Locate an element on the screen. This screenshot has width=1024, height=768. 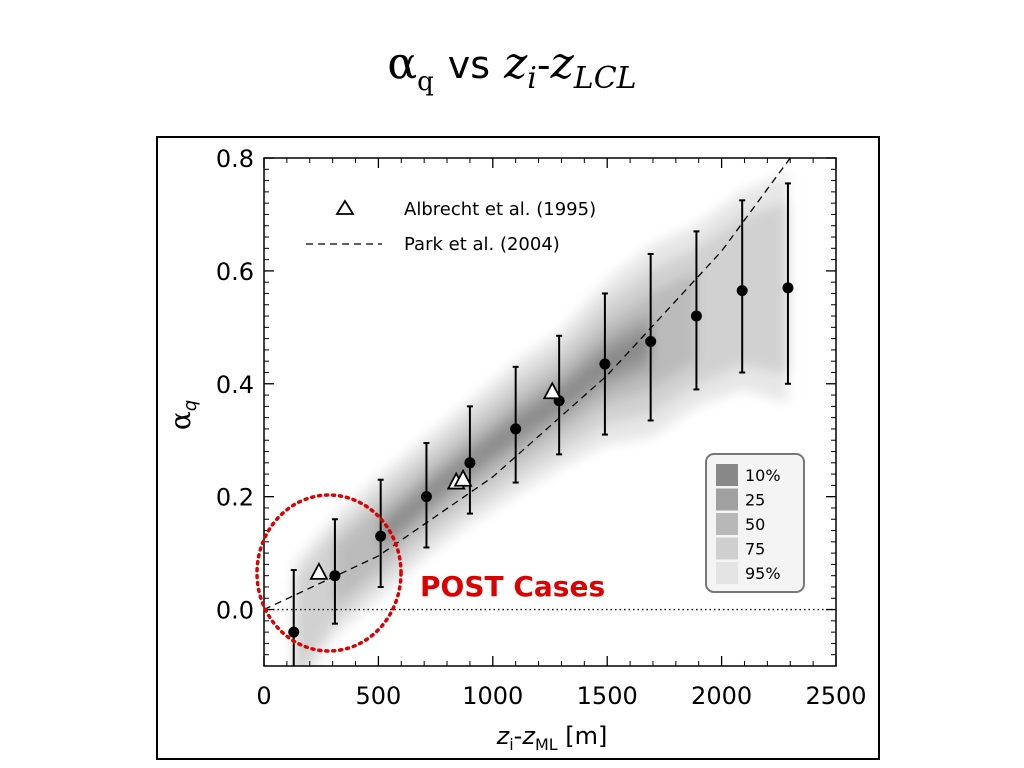
title-z-subscript-i: i is located at coordinates (532, 78).